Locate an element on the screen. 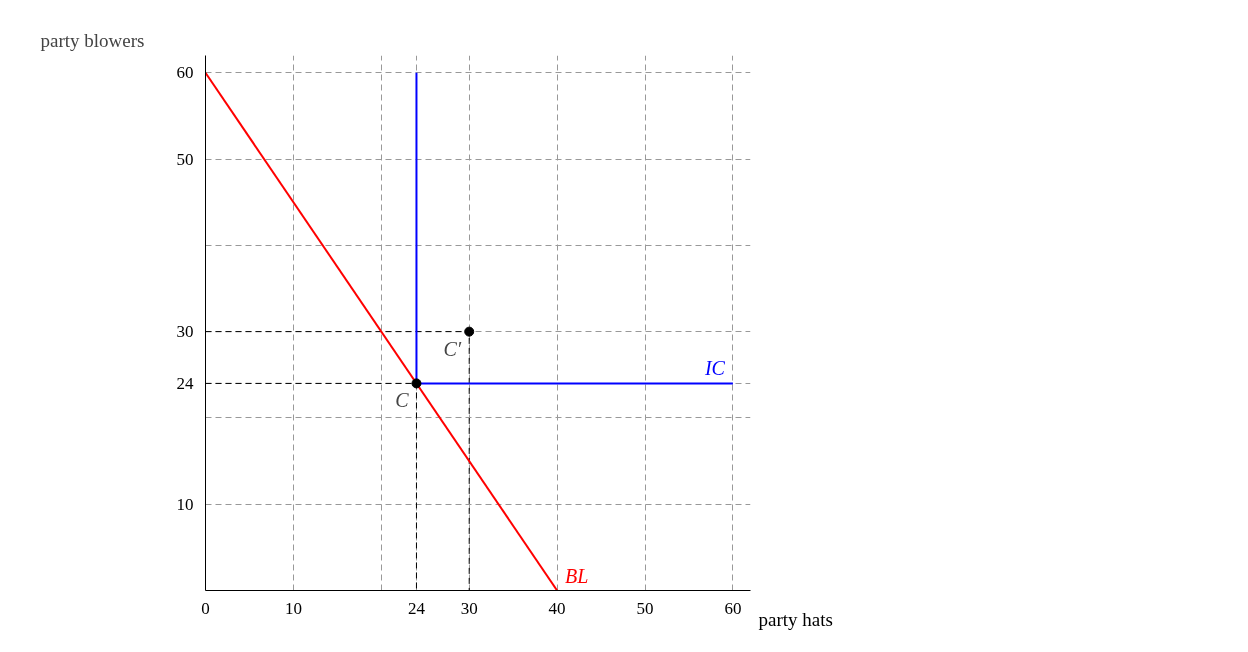 The height and width of the screenshot is (652, 1248). x-tick-label: 50 is located at coordinates (645, 608).